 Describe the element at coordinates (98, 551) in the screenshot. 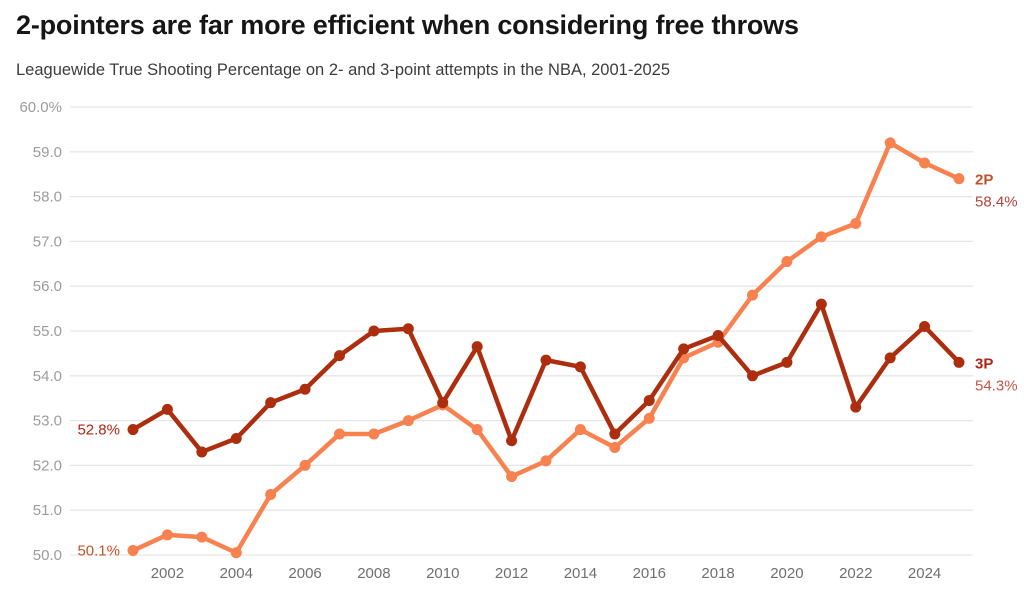

I see `series-start-value-2p: 50.1%` at that location.